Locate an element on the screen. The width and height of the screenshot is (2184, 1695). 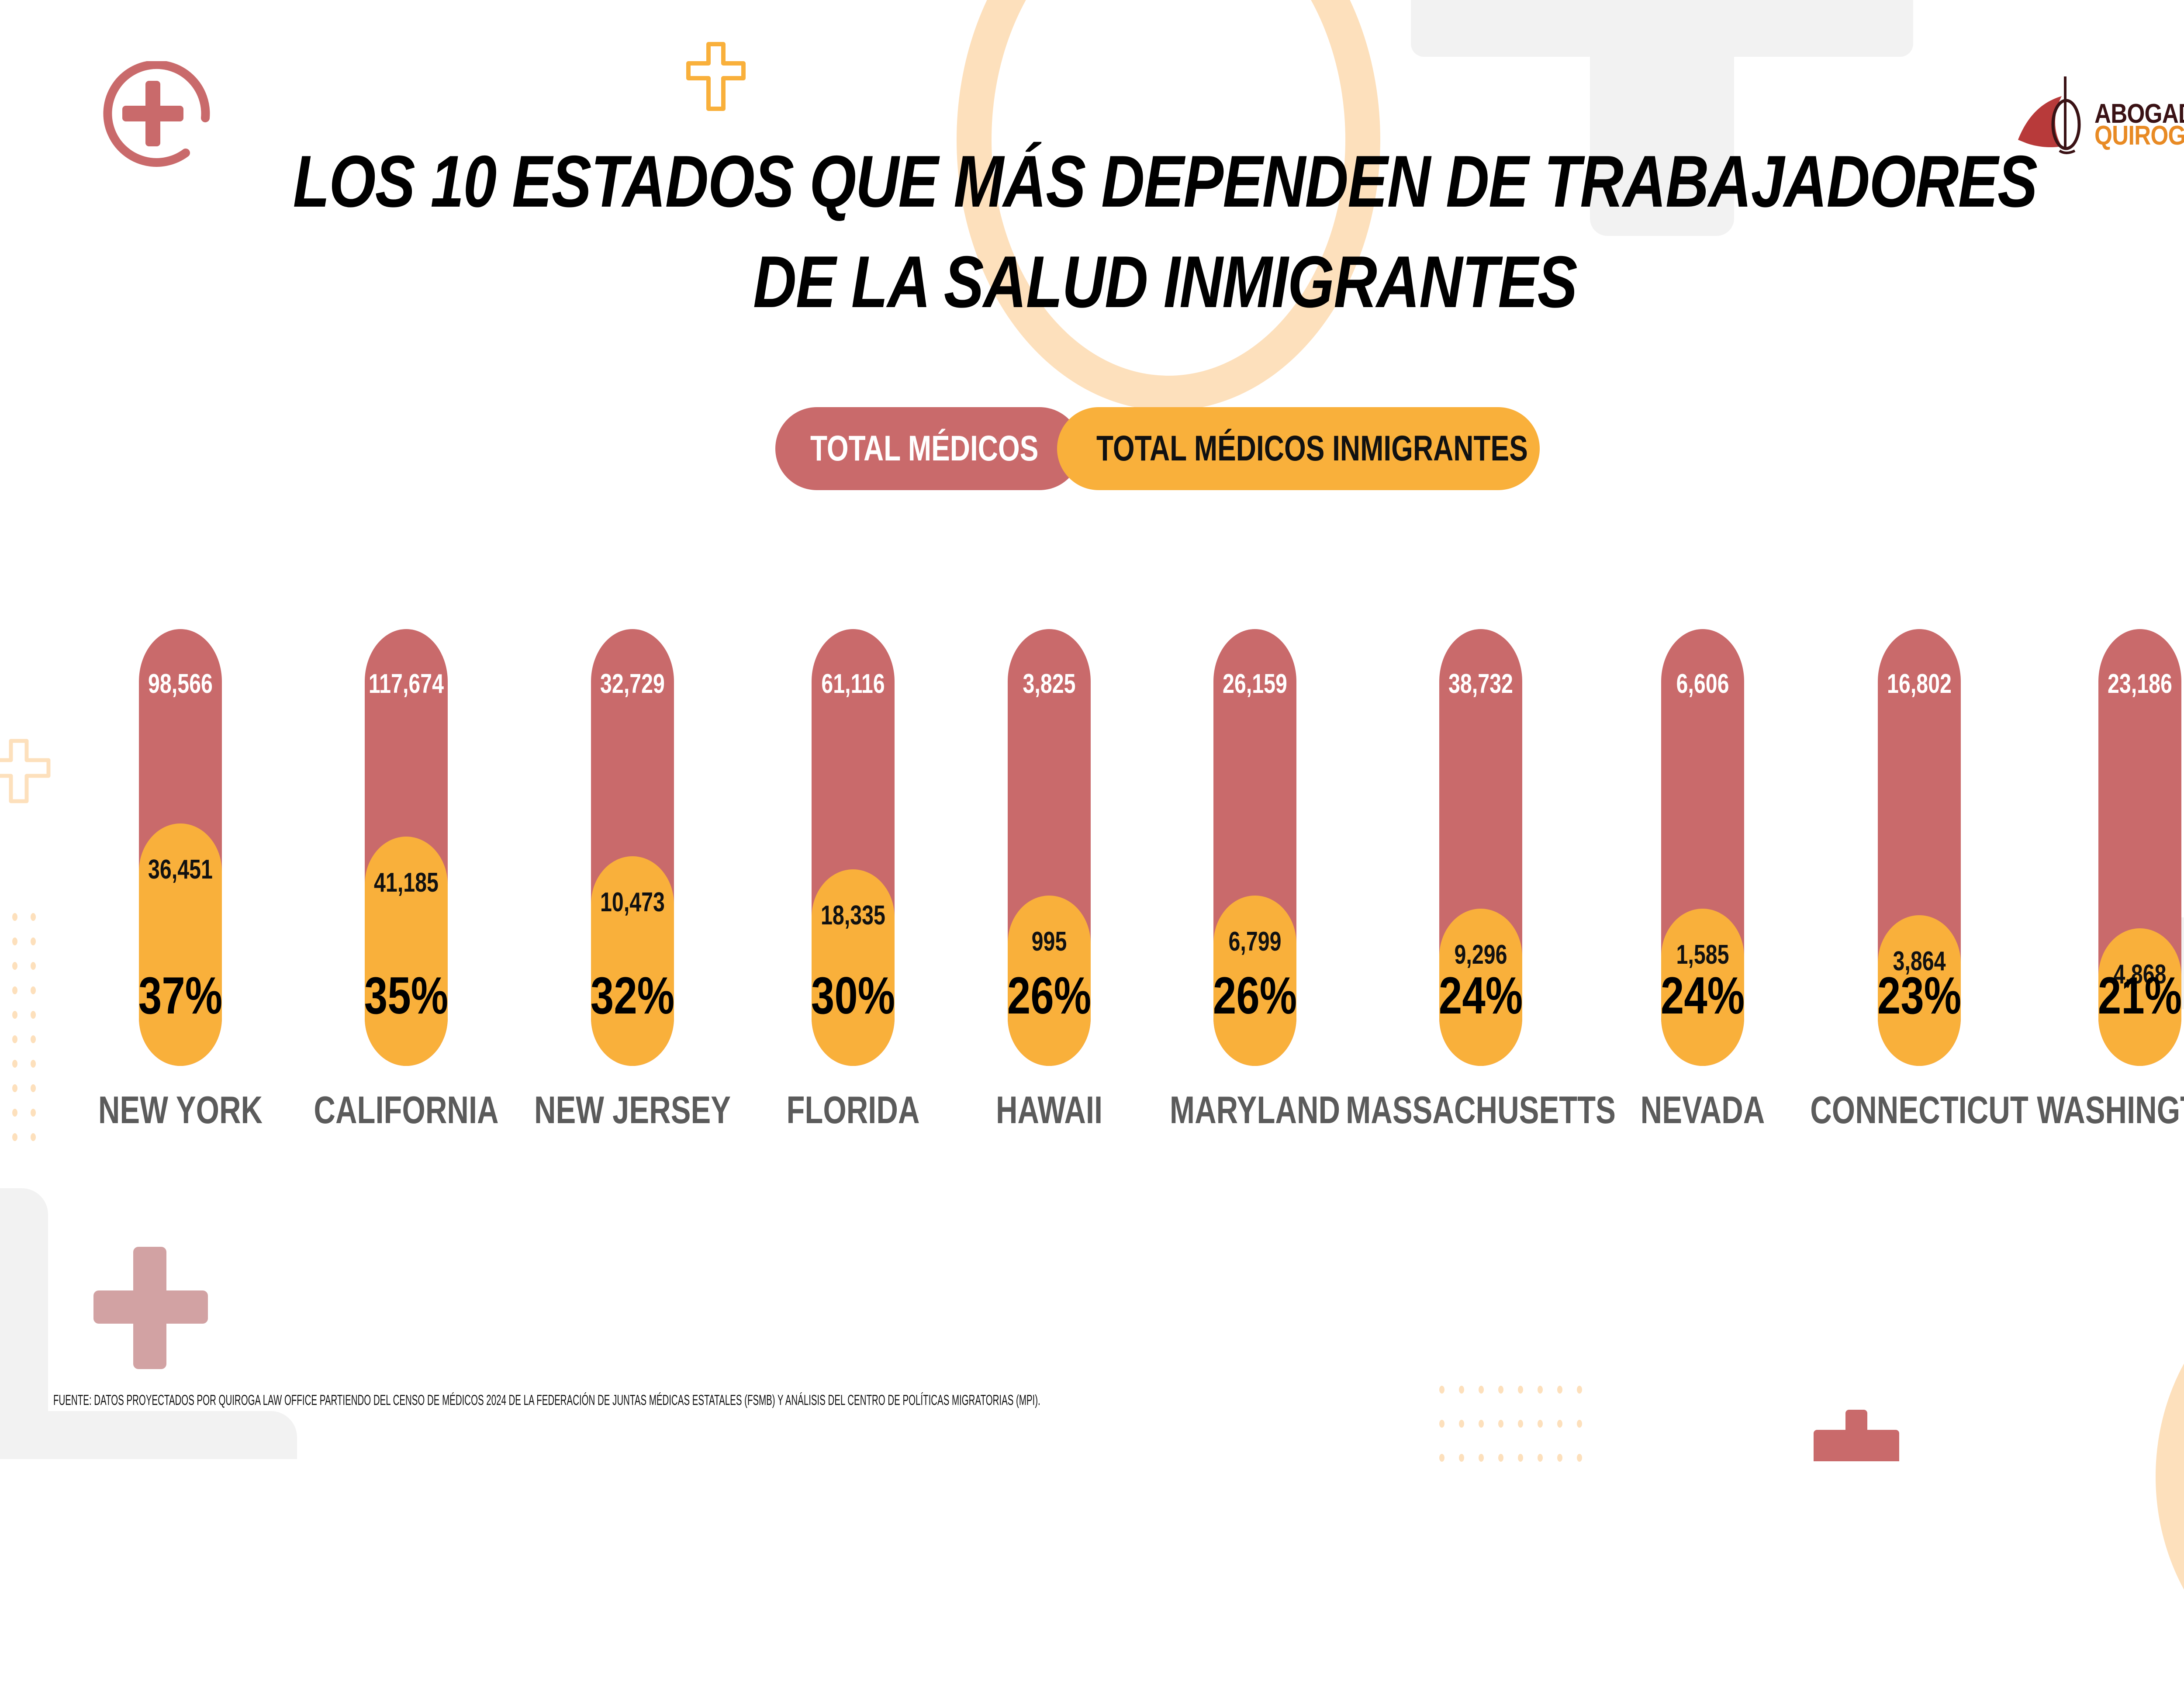
data-label-immigrant: 6,799 is located at coordinates (1255, 942).